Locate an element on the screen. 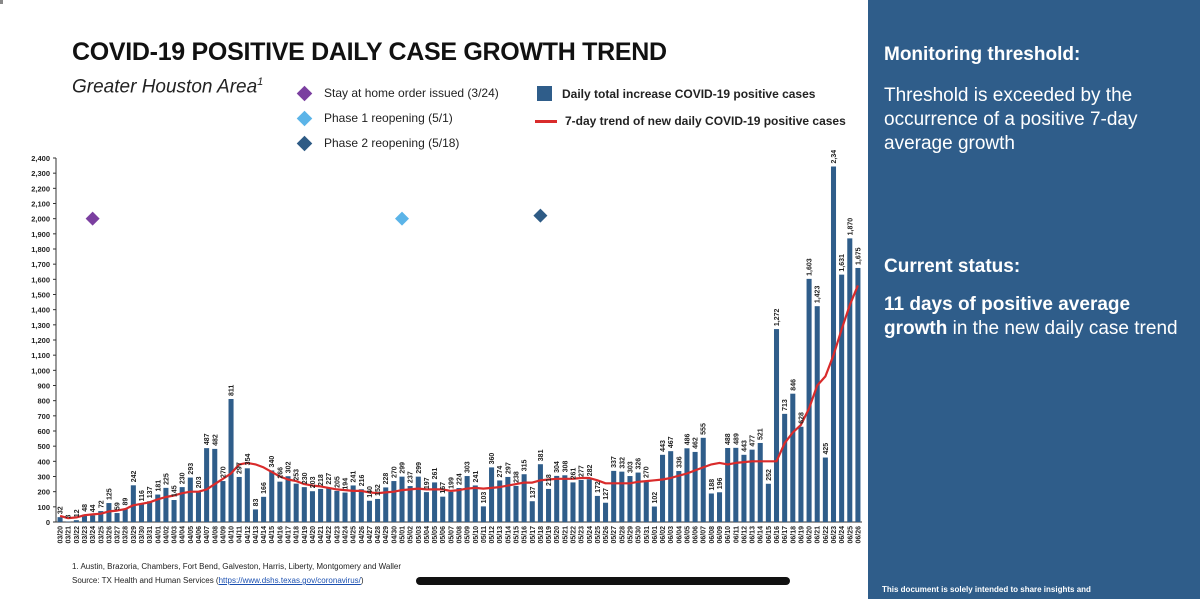 The height and width of the screenshot is (599, 1200). horizontal-scrollbar is located at coordinates (603, 581).